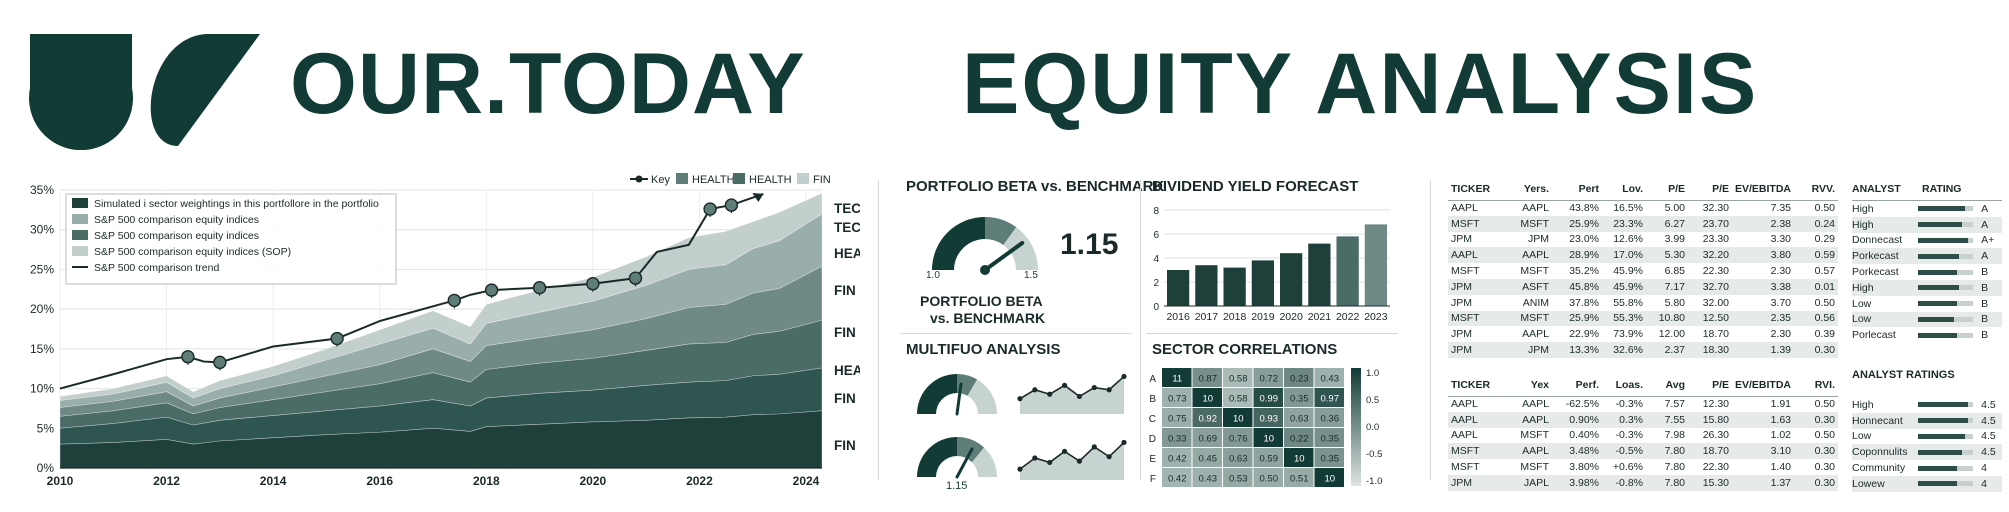  What do you see at coordinates (1584, 208) in the screenshot?
I see `table-cell: 43.8%` at bounding box center [1584, 208].